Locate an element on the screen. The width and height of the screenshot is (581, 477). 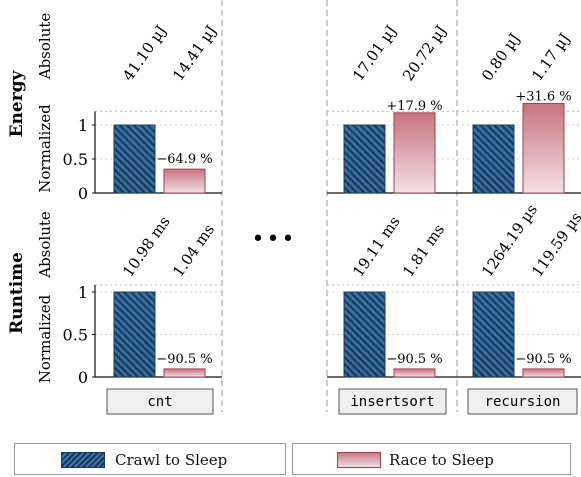
runtime-absolute-cnt-1: 1.04 ms is located at coordinates (193, 251).